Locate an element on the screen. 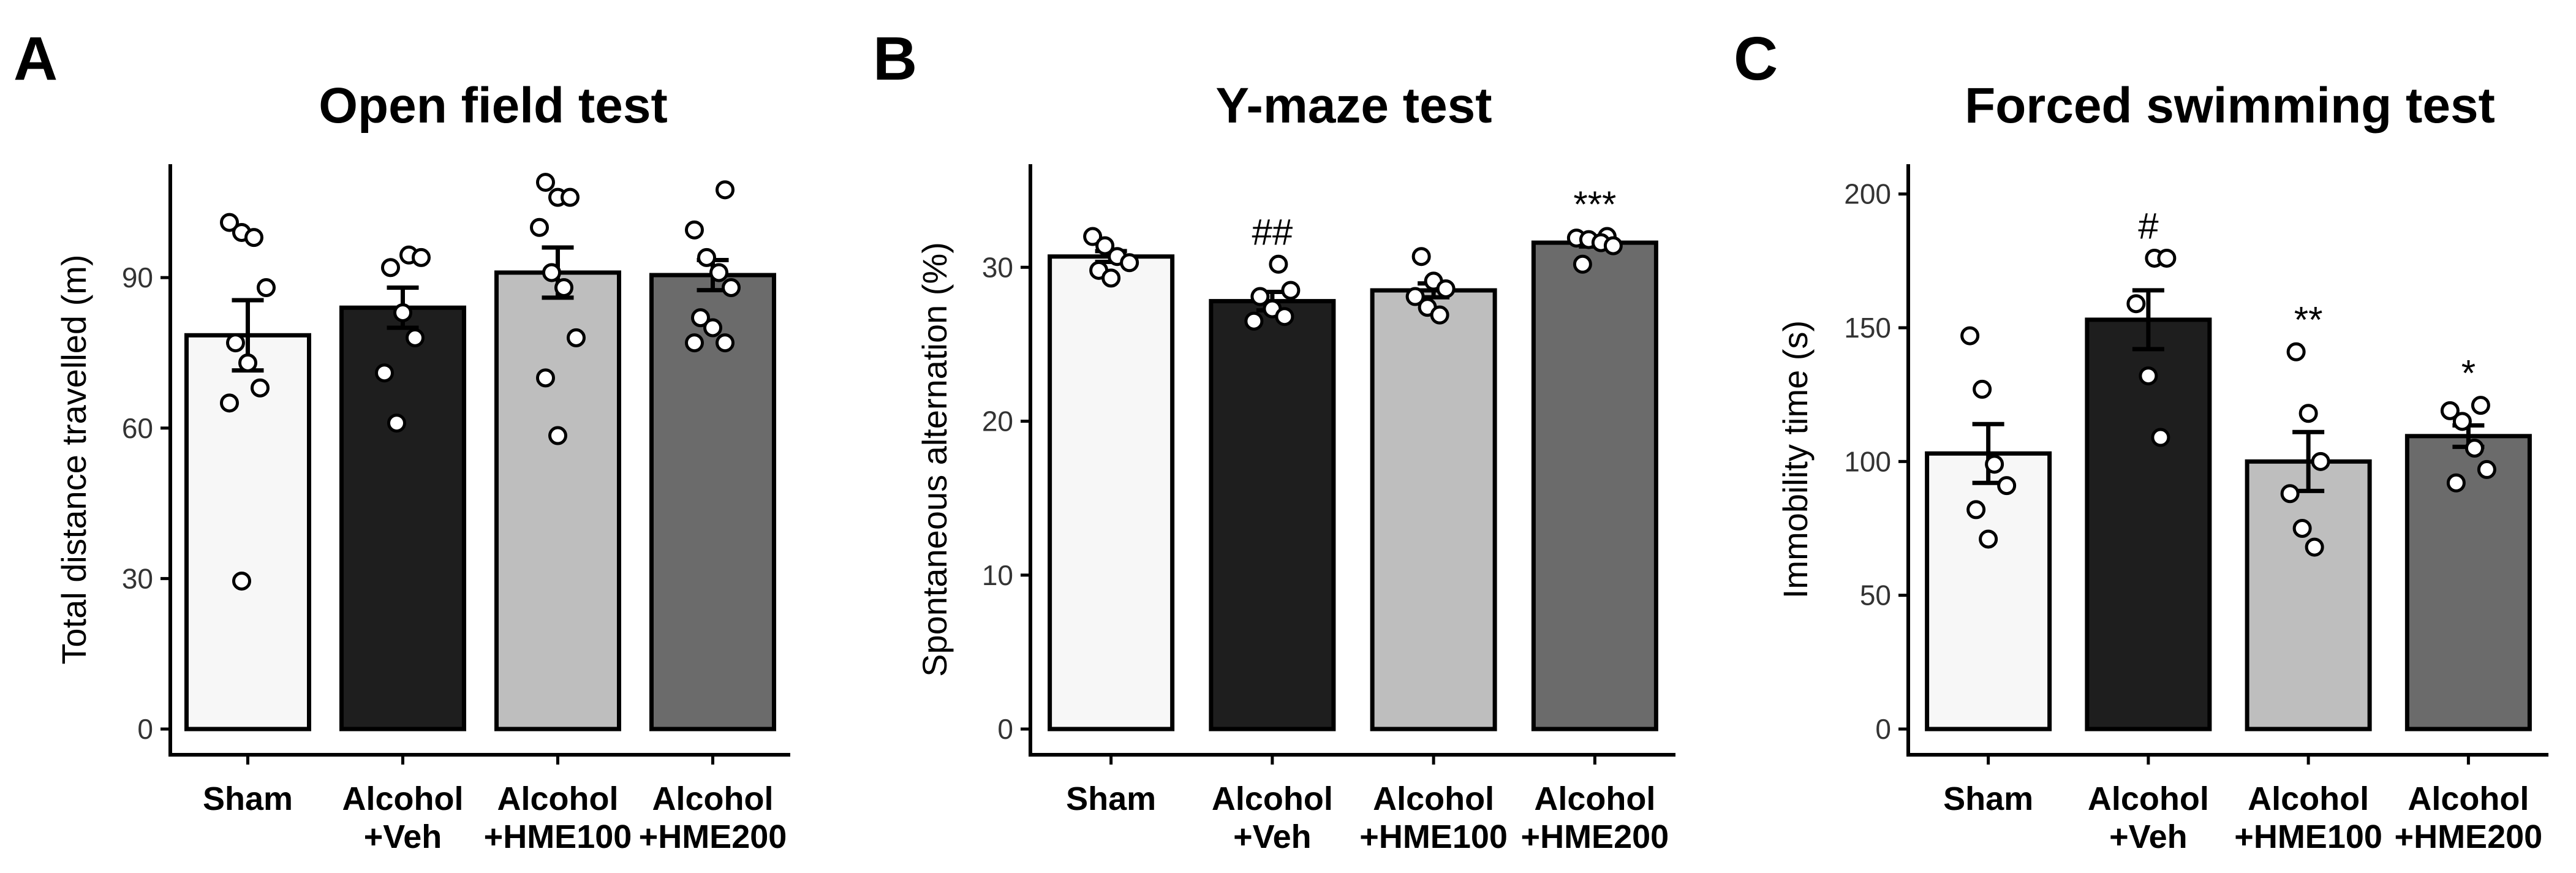 Image resolution: width=2576 pixels, height=873 pixels. y-axis-label: Immobility time (s) is located at coordinates (1795, 459).